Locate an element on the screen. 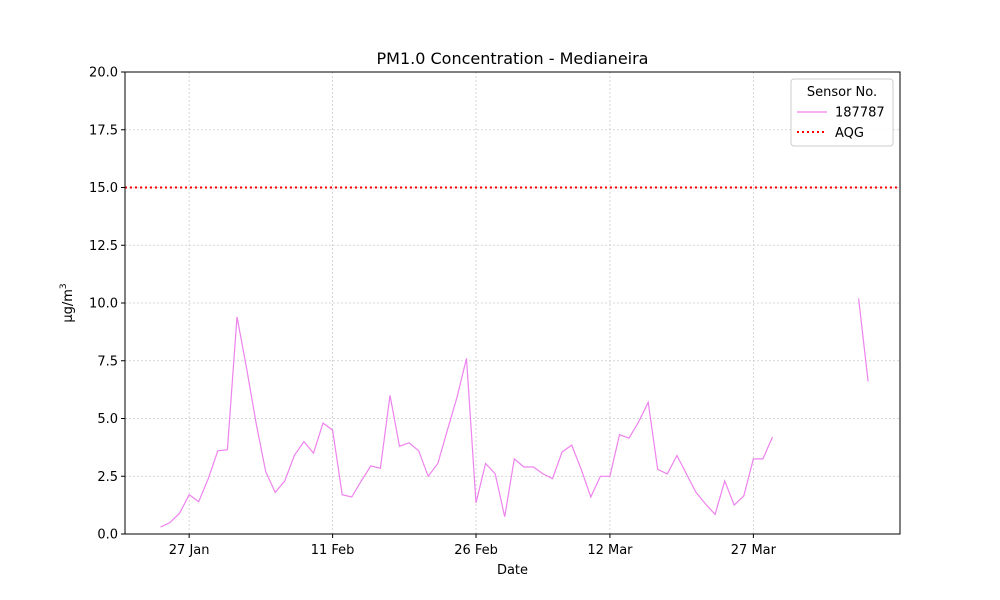  legend-title: Sensor No. is located at coordinates (842, 92).